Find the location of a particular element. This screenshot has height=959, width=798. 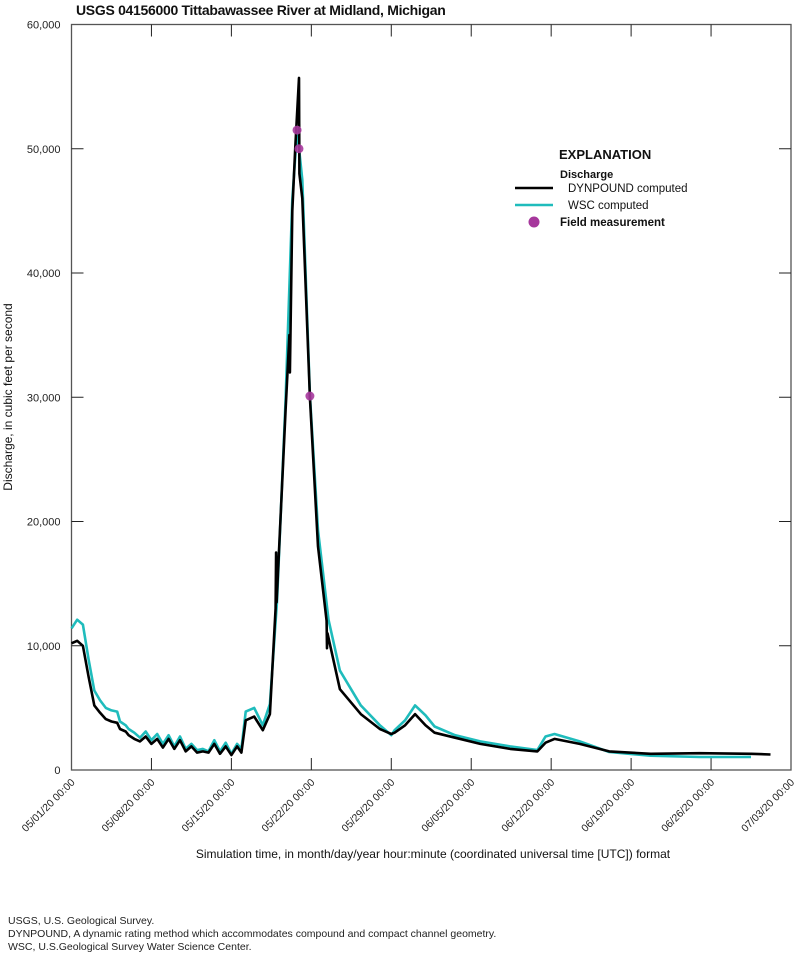

y-tick-label: 40,000 is located at coordinates (44, 274).